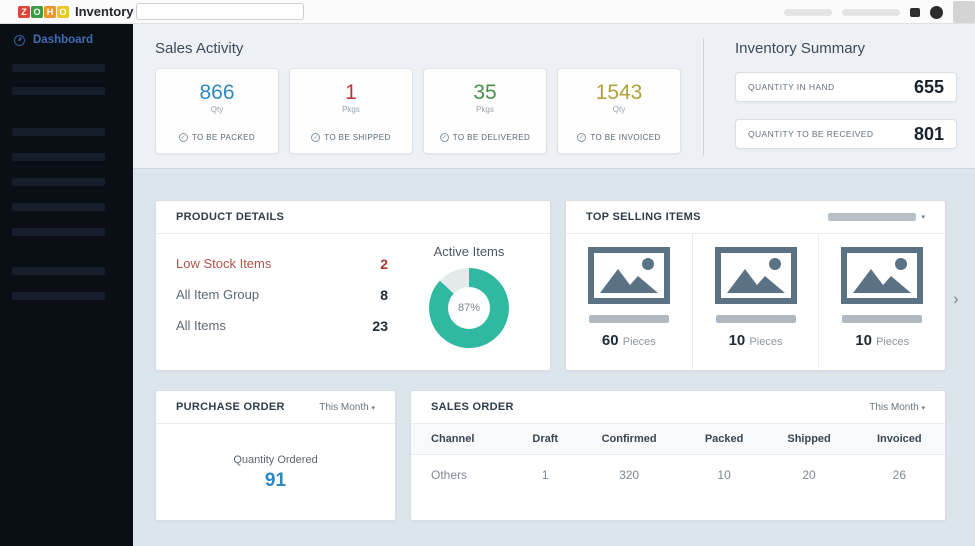 The width and height of the screenshot is (975, 546). What do you see at coordinates (230, 407) in the screenshot?
I see `purchase-order-title: PURCHASE ORDER` at bounding box center [230, 407].